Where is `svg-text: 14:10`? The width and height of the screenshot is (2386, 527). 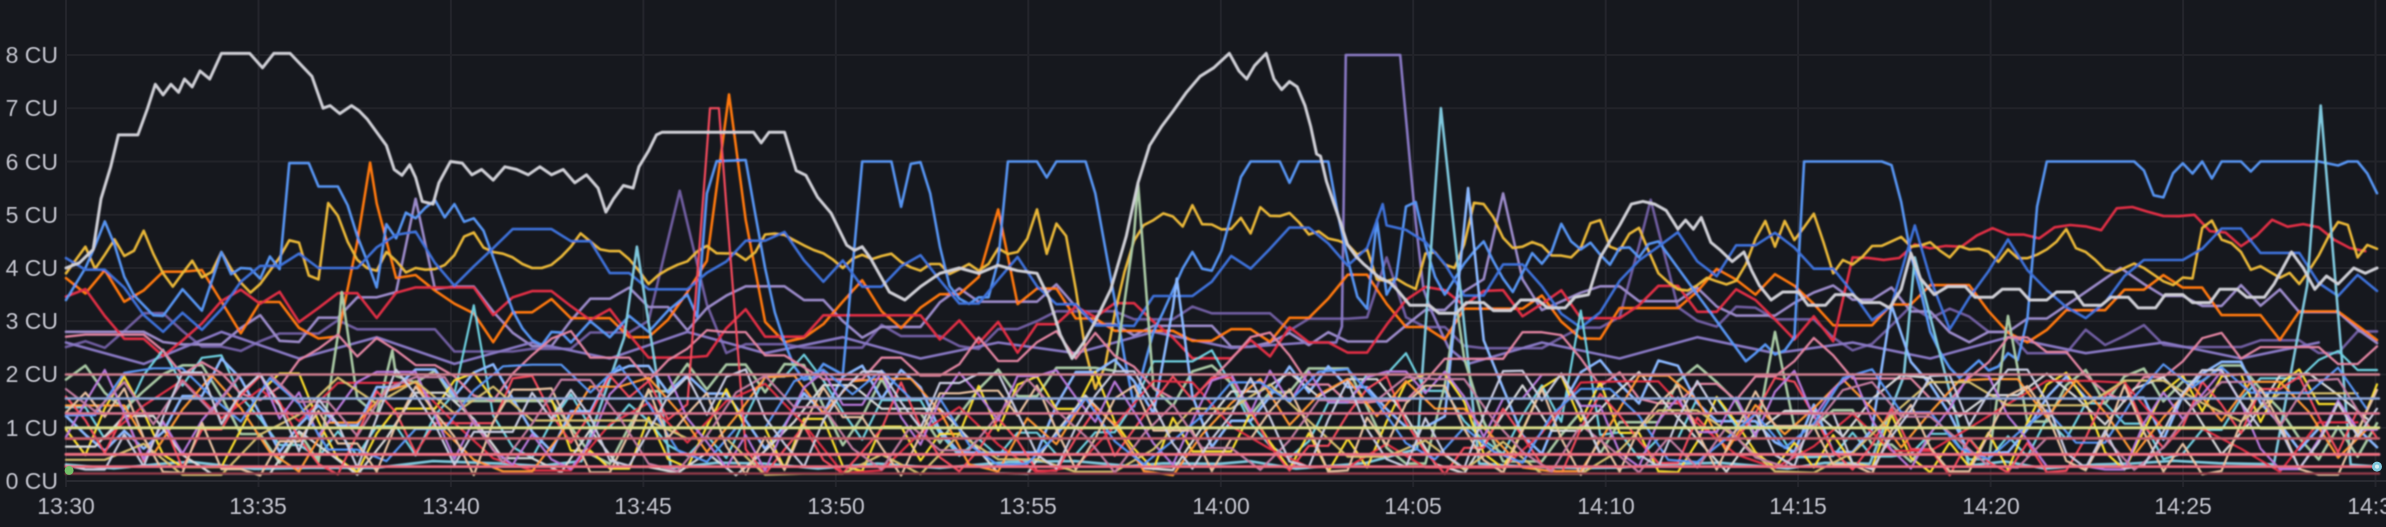 svg-text: 14:10 is located at coordinates (1606, 506).